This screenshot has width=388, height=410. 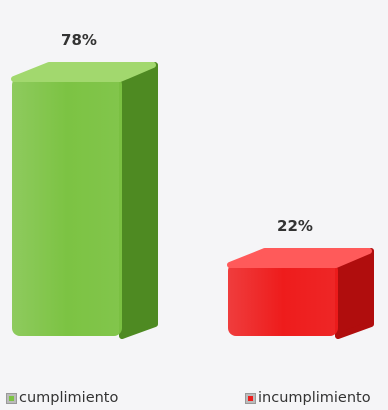 I want to click on data-label-incumplimiento: 22%, so click(x=295, y=226).